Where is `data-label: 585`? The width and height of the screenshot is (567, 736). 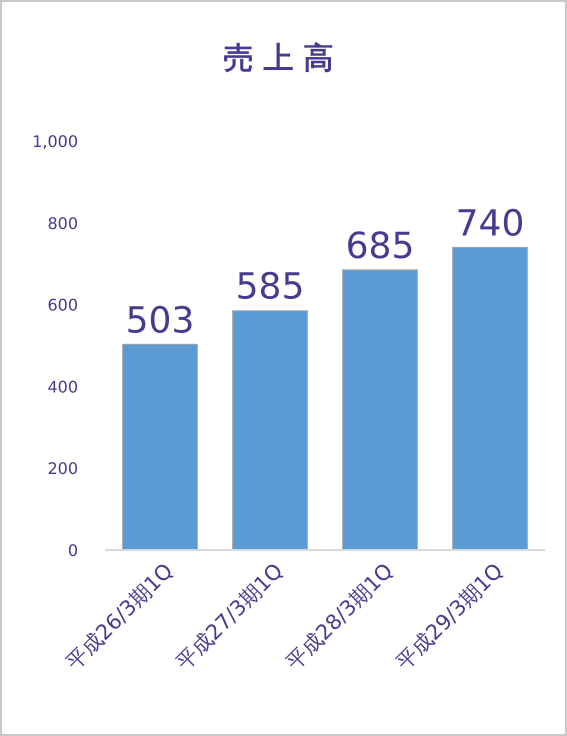
data-label: 585 is located at coordinates (270, 287).